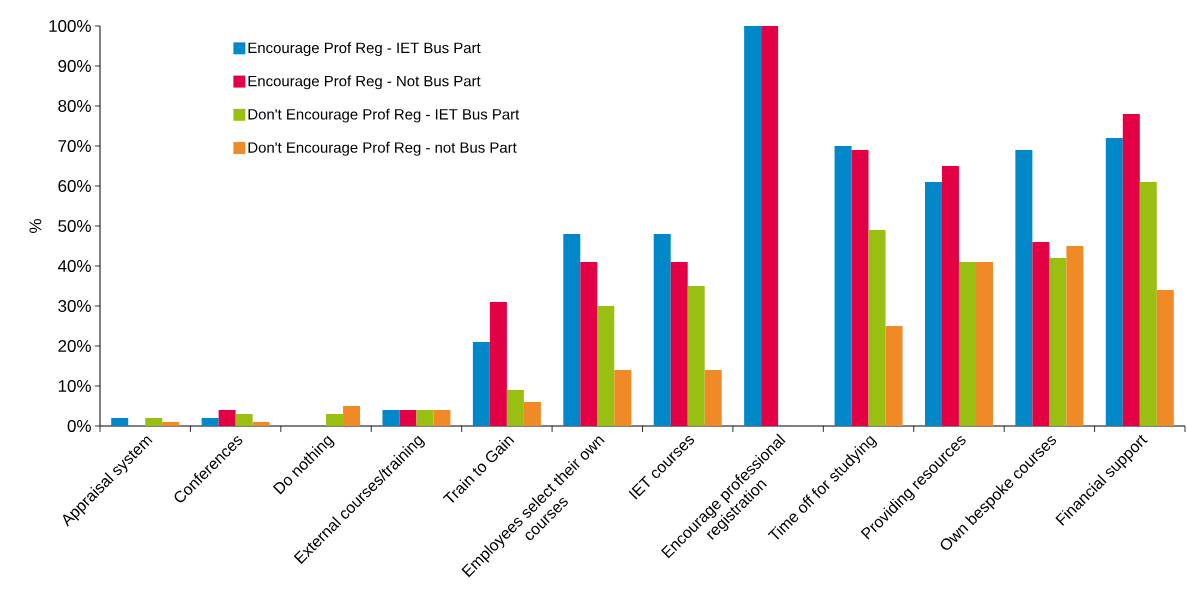  Describe the element at coordinates (364, 49) in the screenshot. I see `legend-label: Encourage Prof Reg - IET Bus Part` at that location.